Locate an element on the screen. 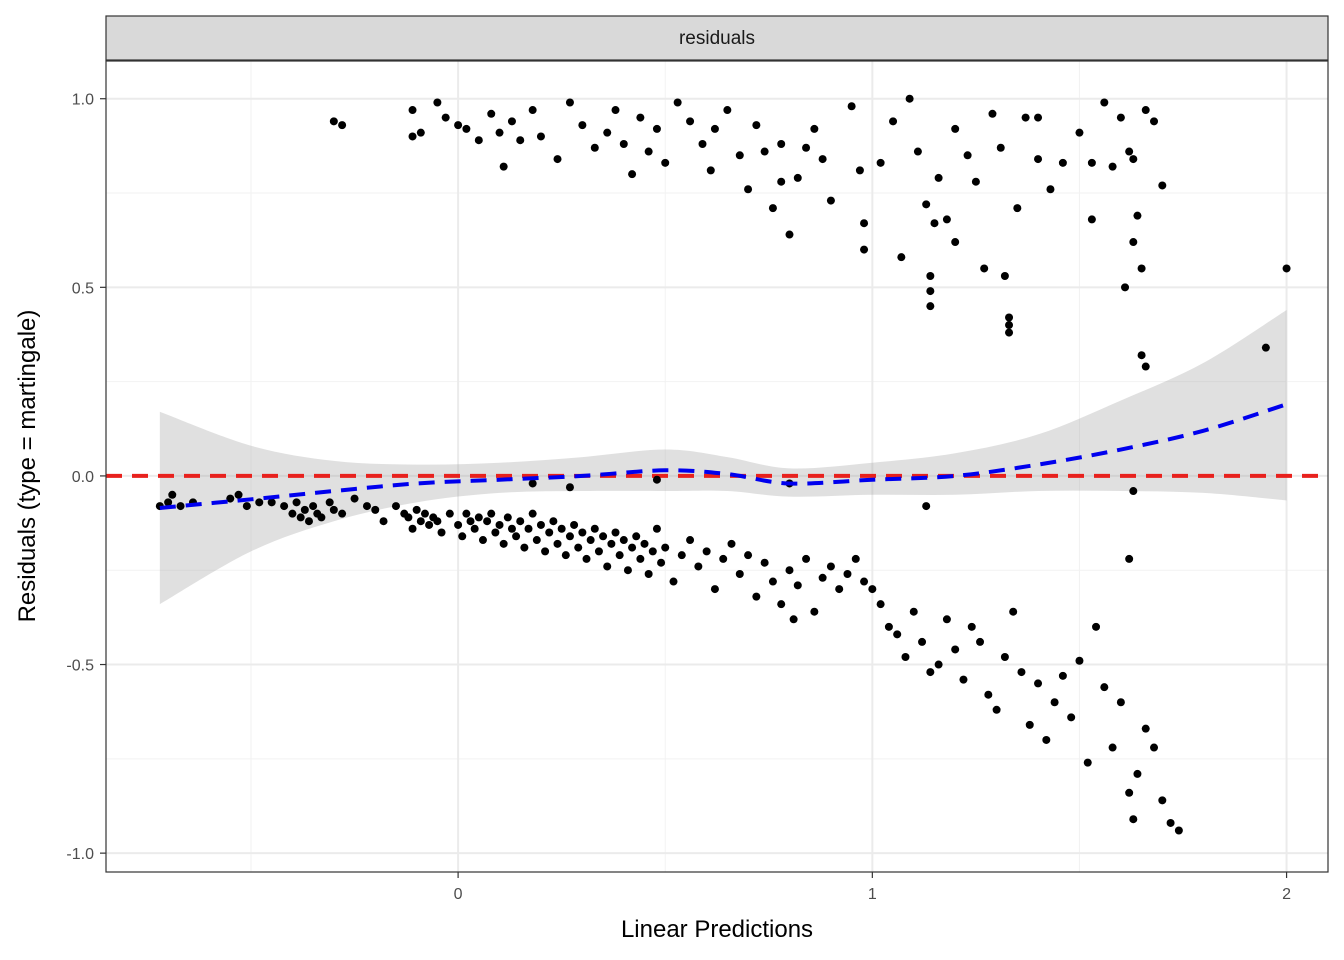 Image resolution: width=1344 pixels, height=960 pixels. x-axis-title: Linear Predictions is located at coordinates (717, 929).